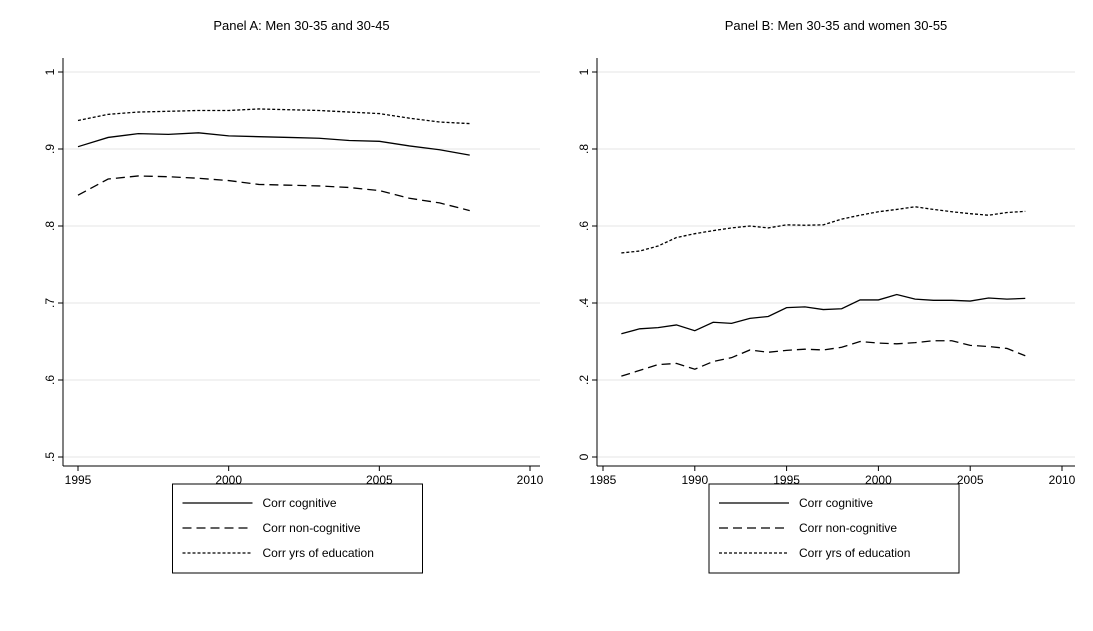 The image size is (1093, 631). Describe the element at coordinates (301, 25) in the screenshot. I see `chart-title: Panel A: Men 30-35 and 30-45` at that location.